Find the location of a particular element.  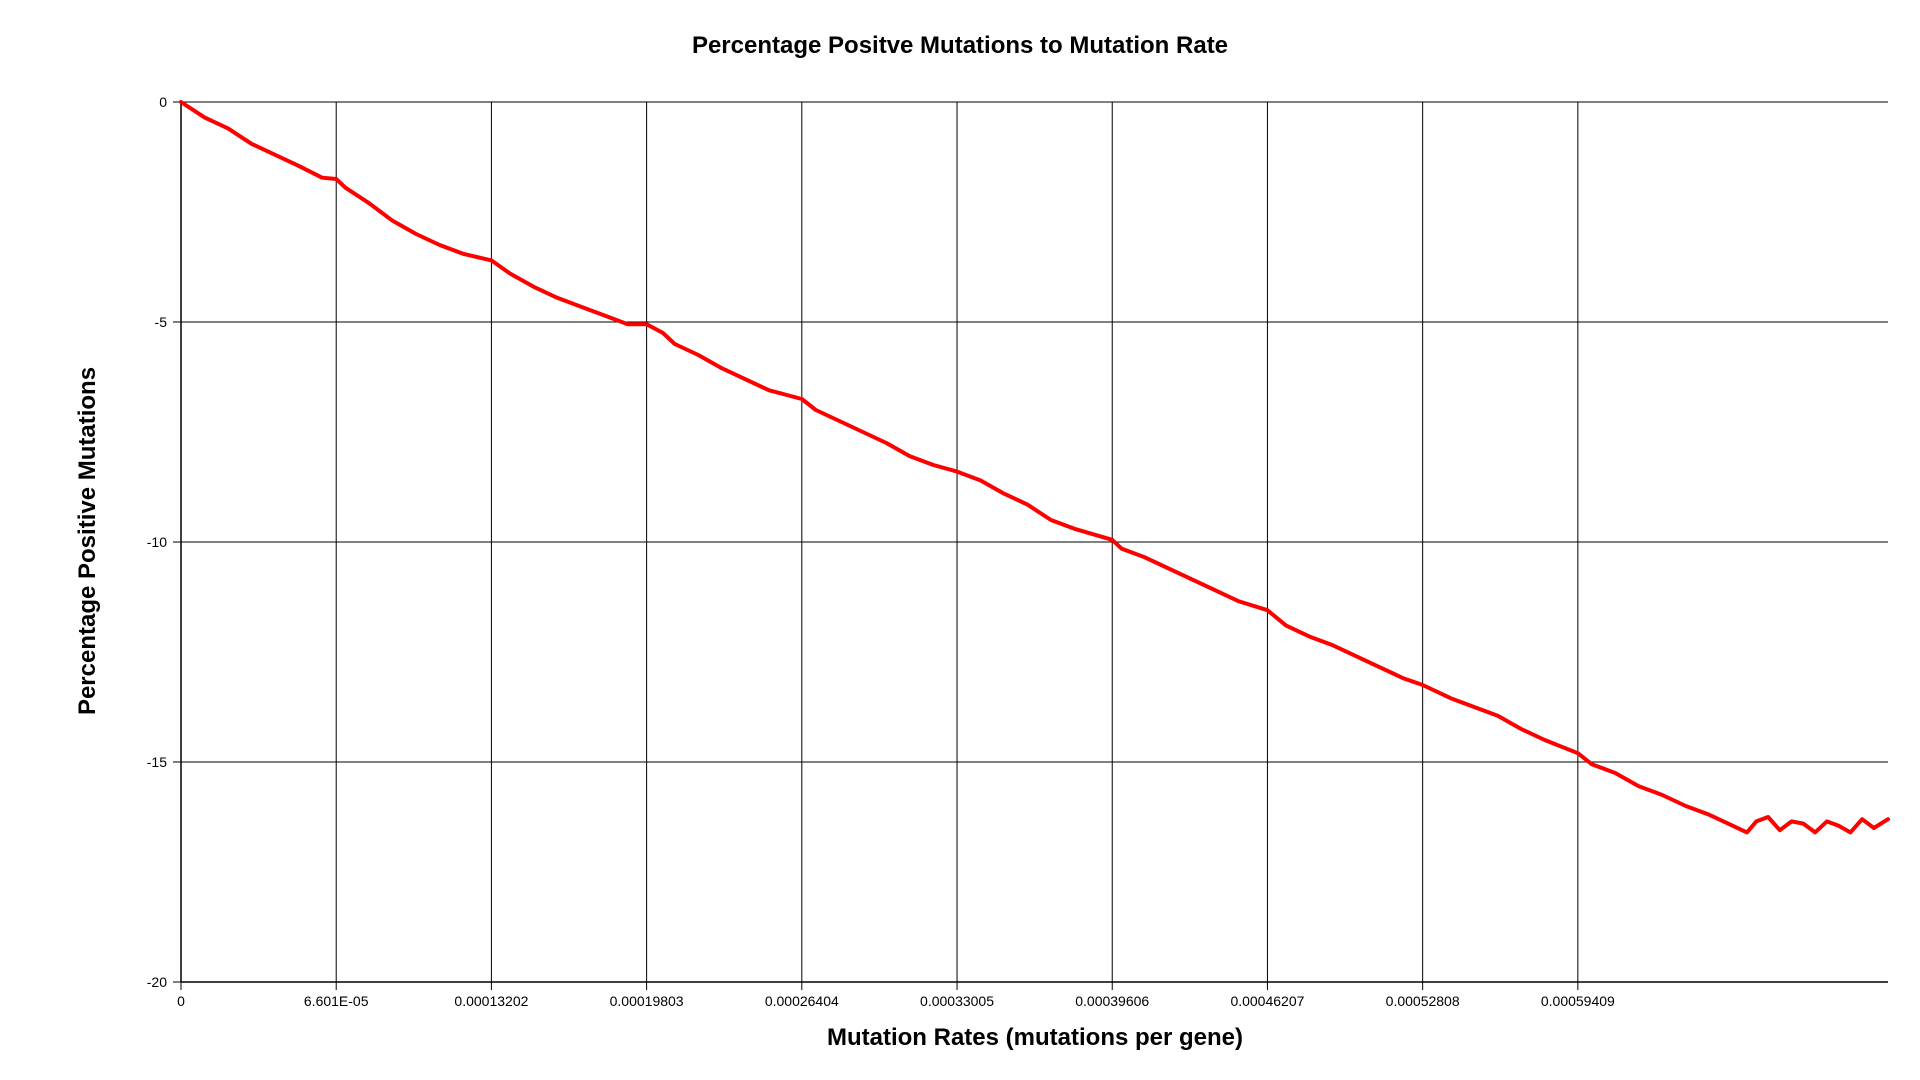

y-tick-label: 0 is located at coordinates (163, 102).